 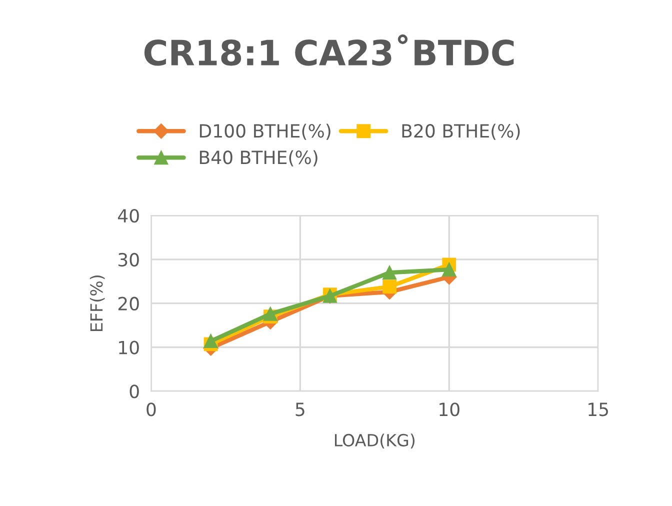 What do you see at coordinates (97, 303) in the screenshot?
I see `y-axis-title: EFF(%)` at bounding box center [97, 303].